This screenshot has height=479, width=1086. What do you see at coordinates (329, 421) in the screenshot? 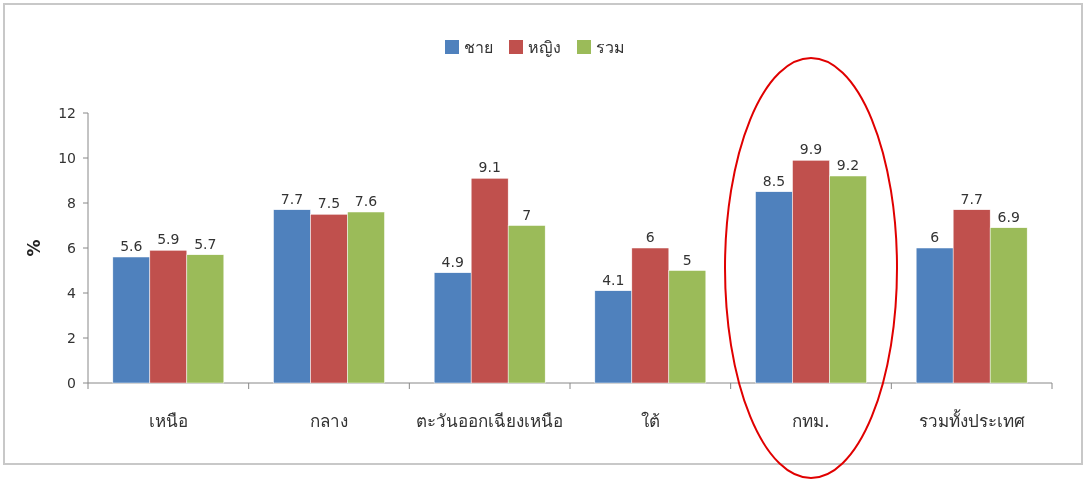
I see `x-tick-label: กลาง` at bounding box center [329, 421].